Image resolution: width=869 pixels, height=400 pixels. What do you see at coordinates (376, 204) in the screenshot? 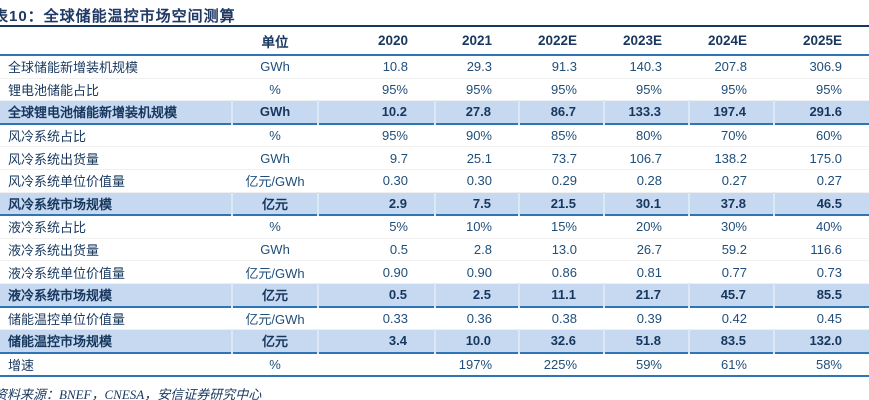
I see `value-cell: 2.9` at bounding box center [376, 204].